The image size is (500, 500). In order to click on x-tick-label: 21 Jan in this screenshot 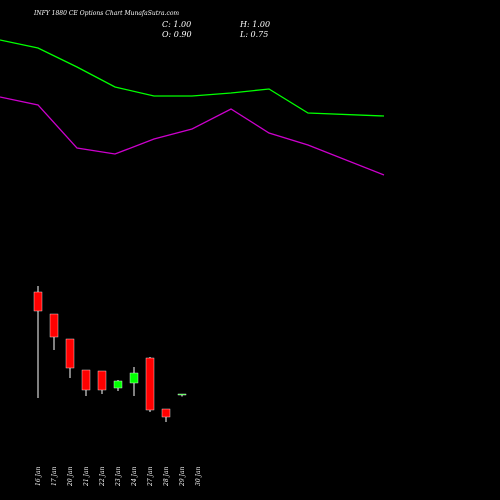, I will do `click(86, 476)`.